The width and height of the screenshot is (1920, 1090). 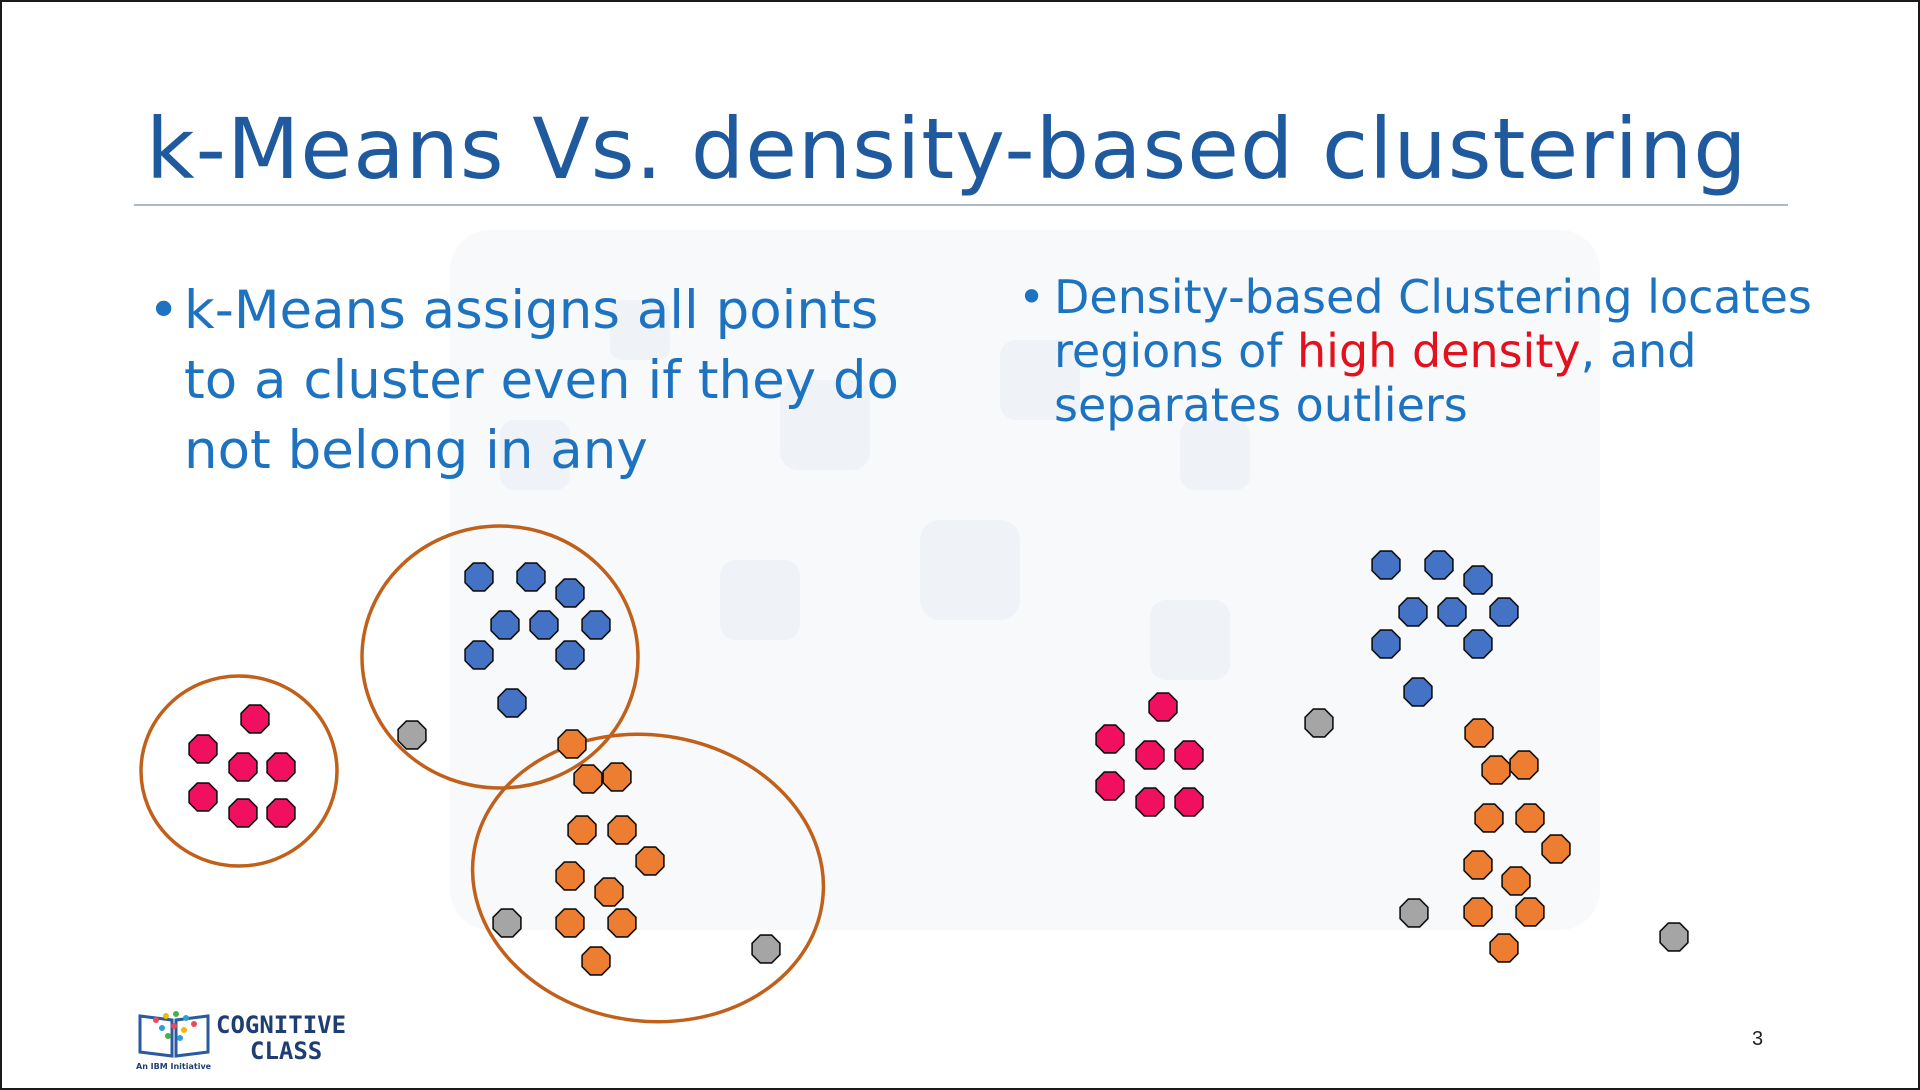 I want to click on density-diagram, so click(x=1392, y=756).